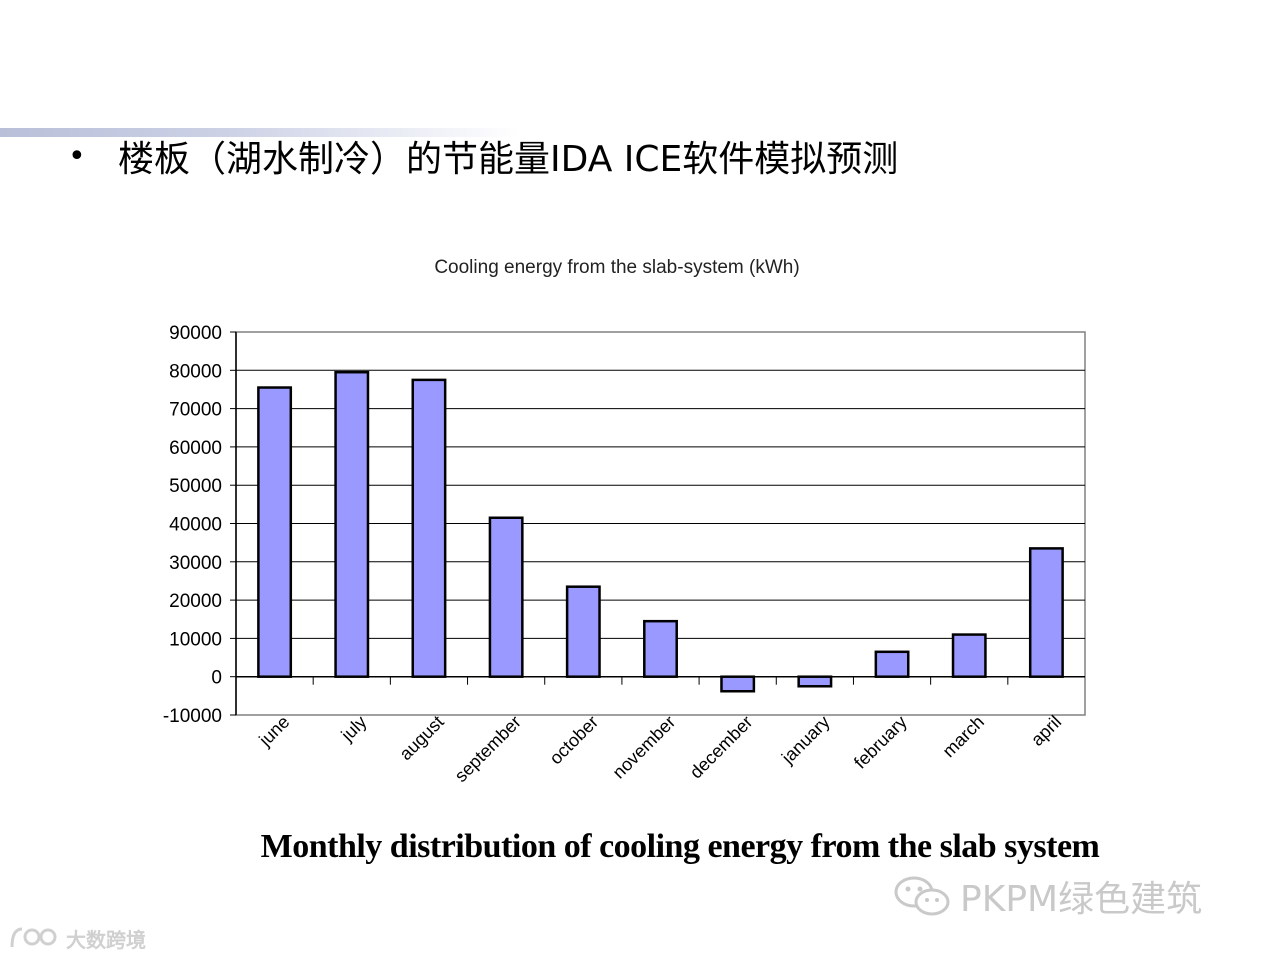  Describe the element at coordinates (644, 747) in the screenshot. I see `x-tick-label-november: november` at that location.